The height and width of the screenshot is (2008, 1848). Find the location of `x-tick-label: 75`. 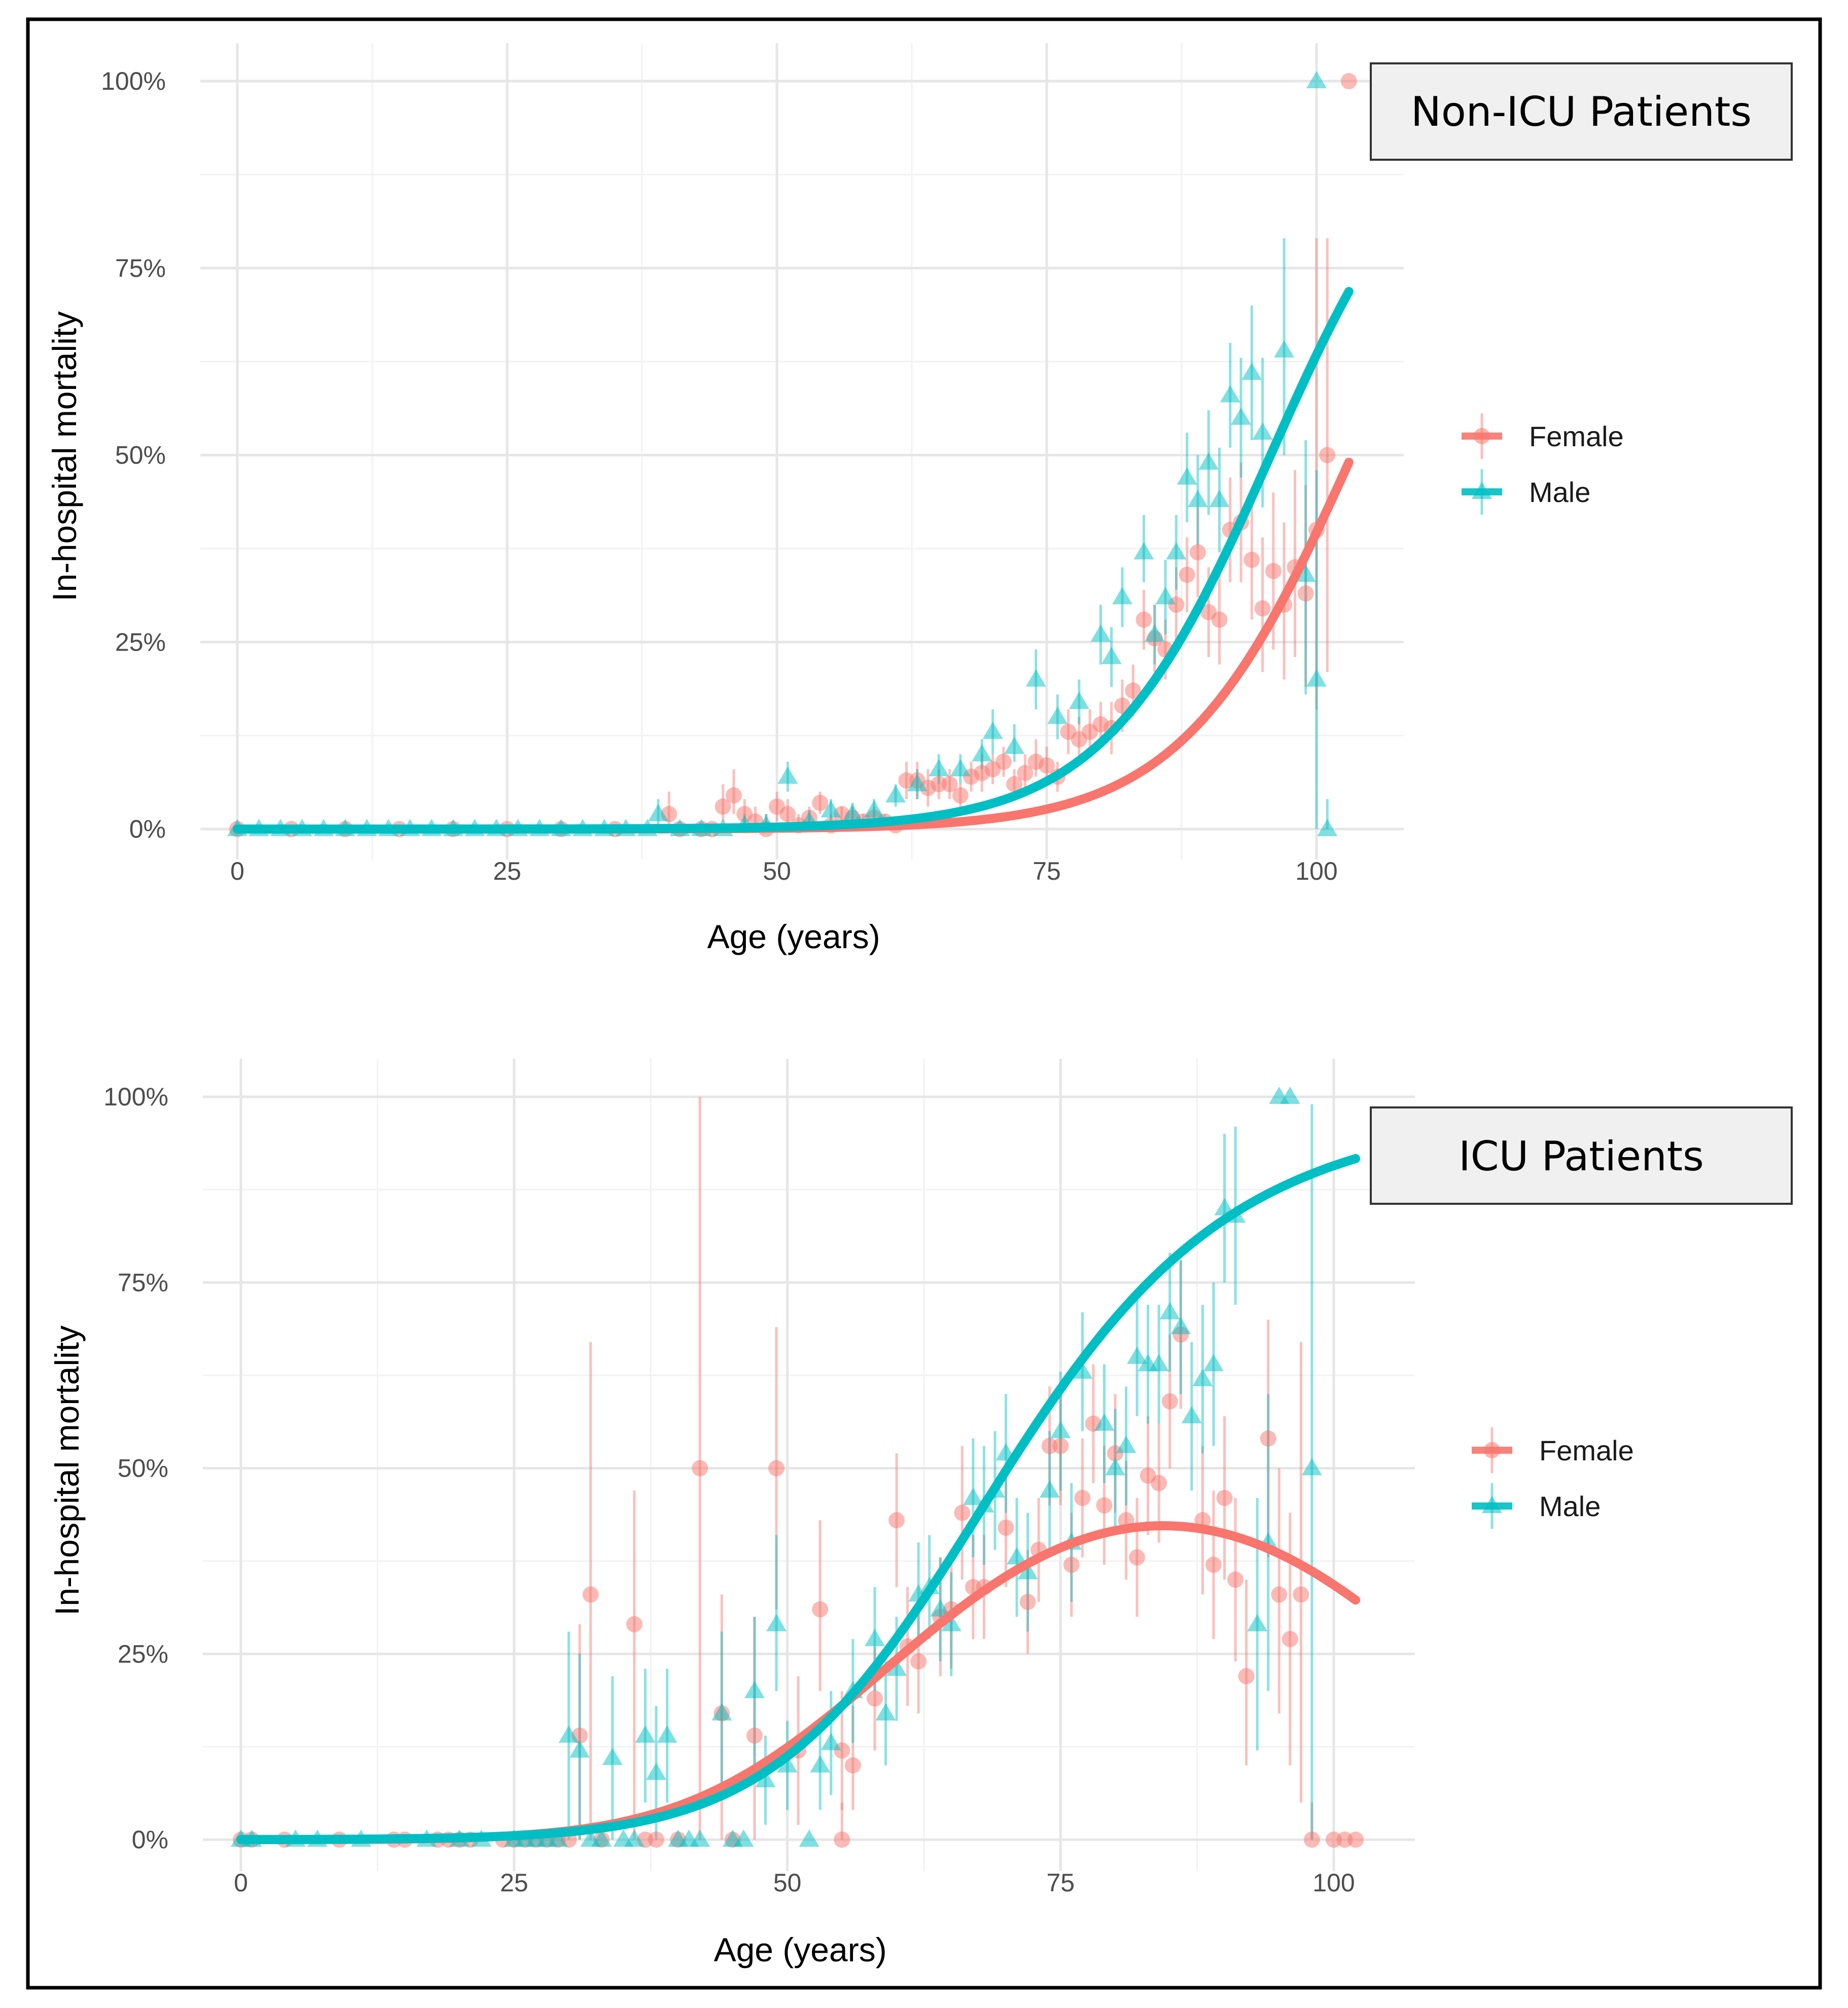

x-tick-label: 75 is located at coordinates (1047, 871).